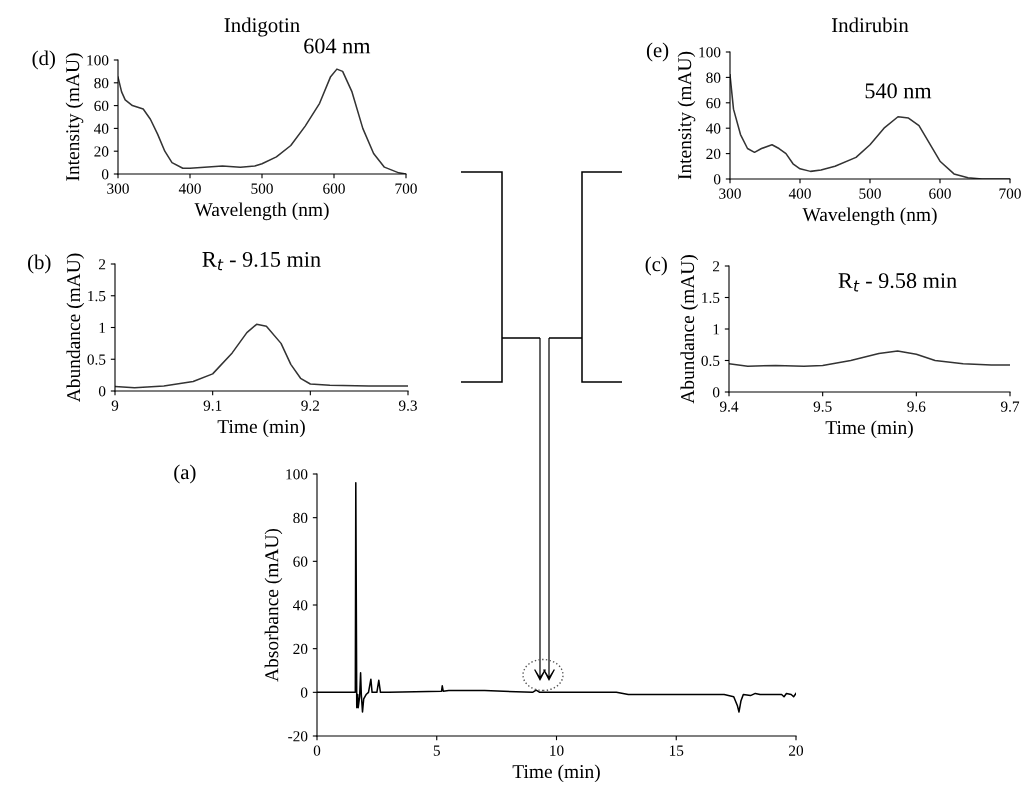 This screenshot has height=793, width=1023. Describe the element at coordinates (39, 264) in the screenshot. I see `text: (b)` at that location.